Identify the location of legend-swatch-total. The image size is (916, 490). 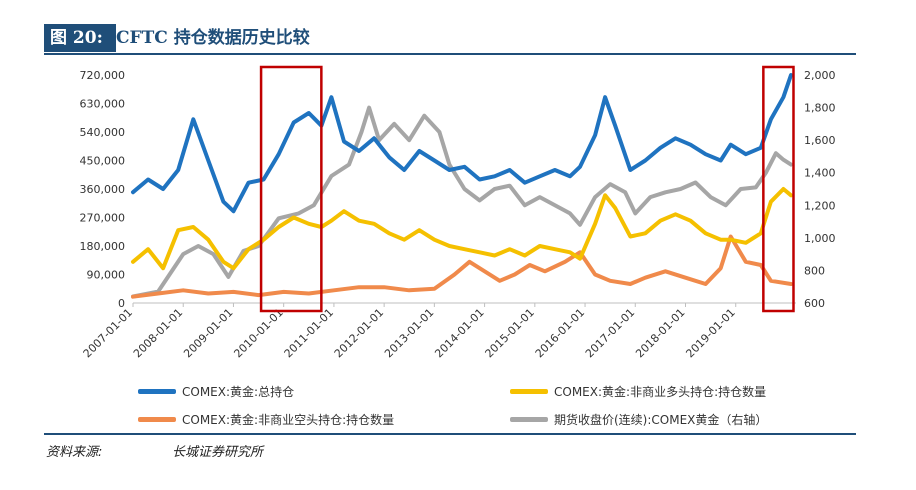
(157, 391).